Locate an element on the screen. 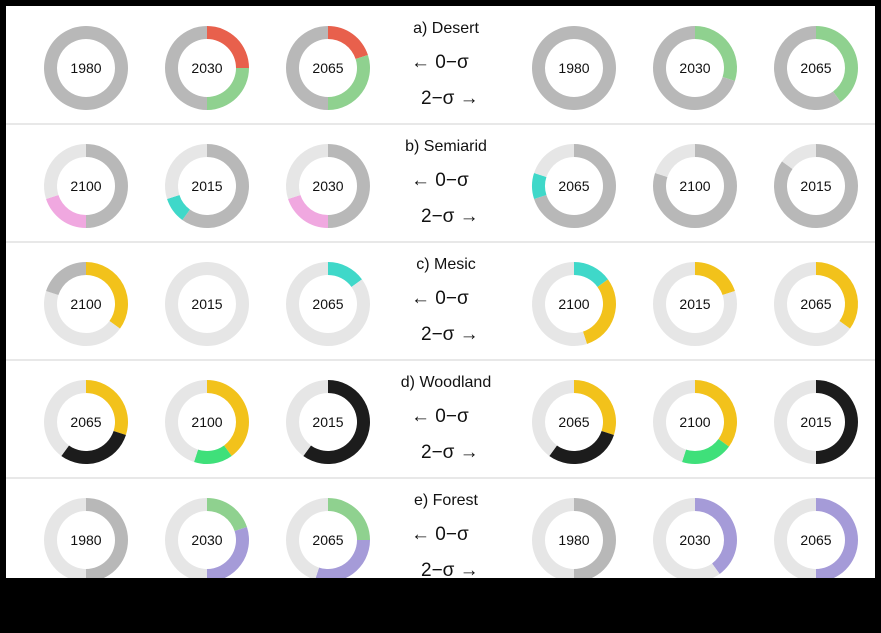 This screenshot has height=633, width=881. right-donut-1-label: 2100 is located at coordinates (573, 304).